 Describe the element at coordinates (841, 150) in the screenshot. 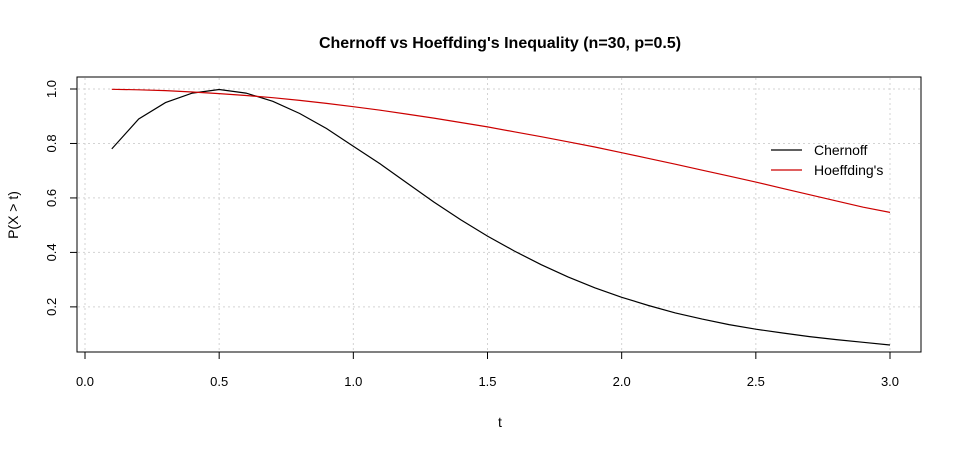

I see `legend-label: Chernoff` at that location.